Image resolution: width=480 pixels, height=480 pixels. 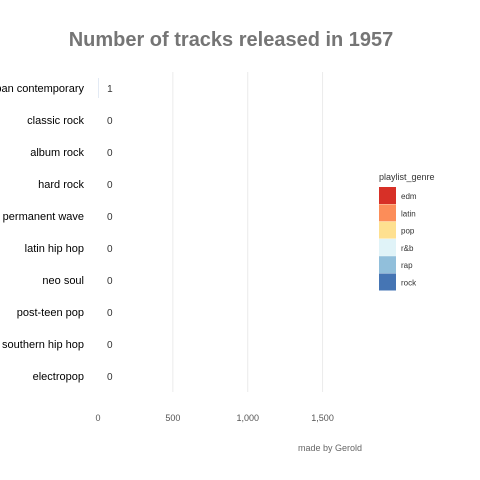 I want to click on category-label: electropop, so click(x=58, y=377).